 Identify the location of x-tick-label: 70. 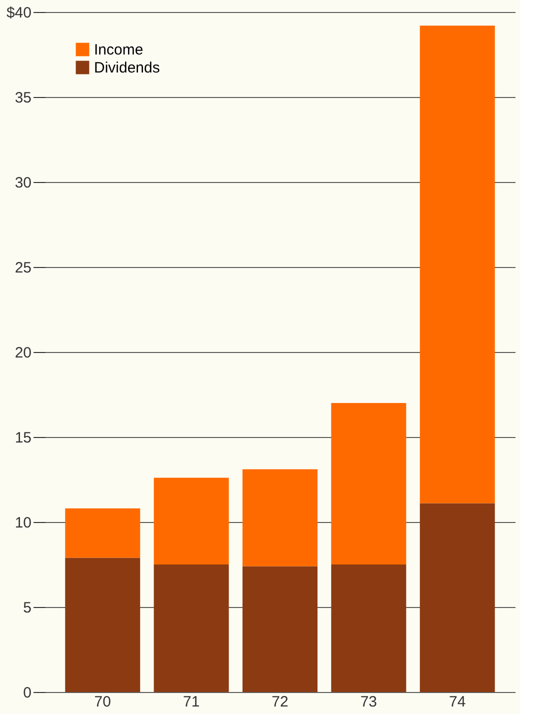
(102, 702).